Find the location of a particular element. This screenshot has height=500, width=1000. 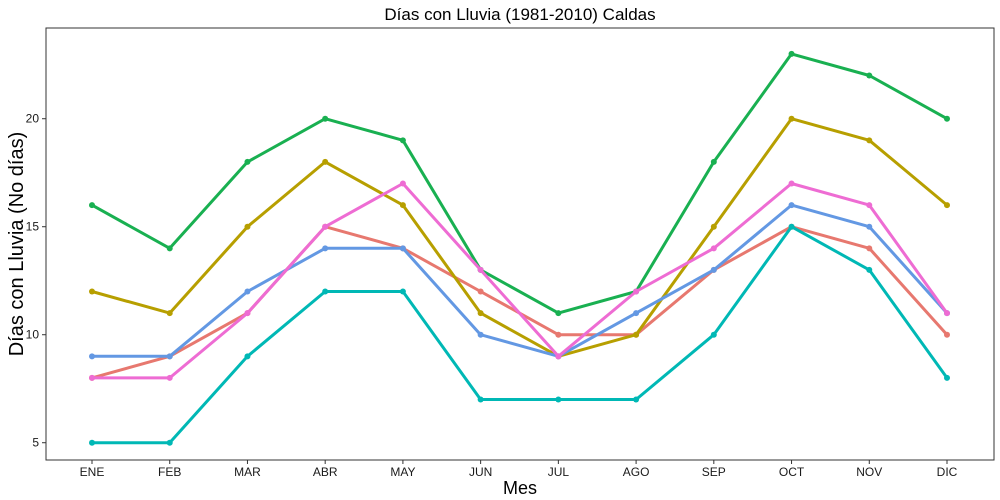

y-tick-label: 15 is located at coordinates (33, 227).